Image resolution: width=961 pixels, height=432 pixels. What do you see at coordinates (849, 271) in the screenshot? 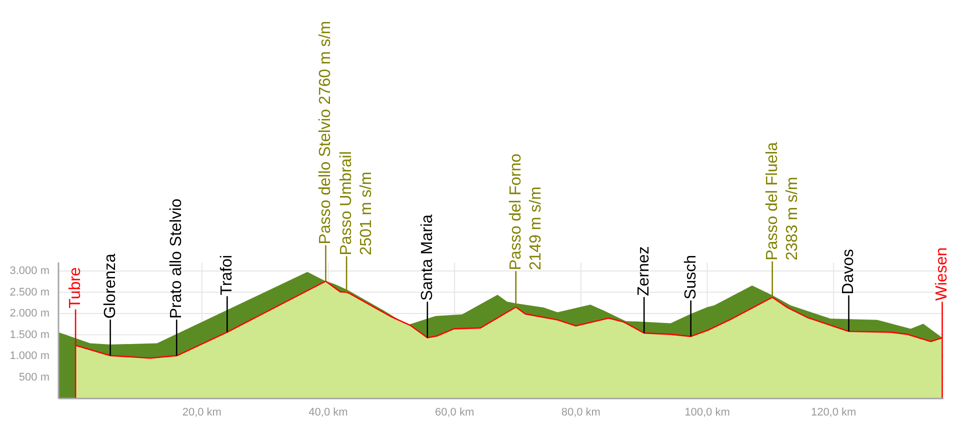
I see `ref-line-label: Davos` at bounding box center [849, 271].